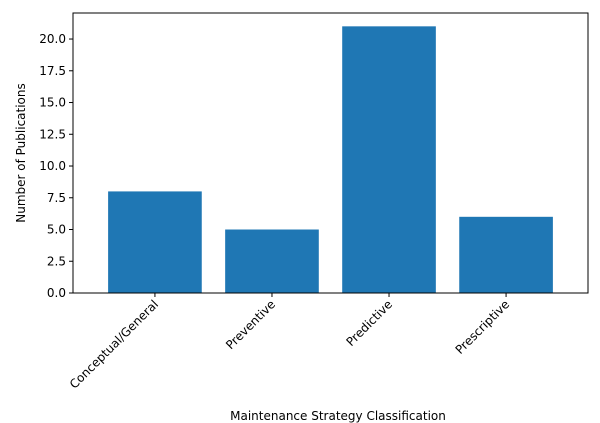 The image size is (600, 423). What do you see at coordinates (56, 230) in the screenshot?
I see `y-tick-label: 5.0` at bounding box center [56, 230].